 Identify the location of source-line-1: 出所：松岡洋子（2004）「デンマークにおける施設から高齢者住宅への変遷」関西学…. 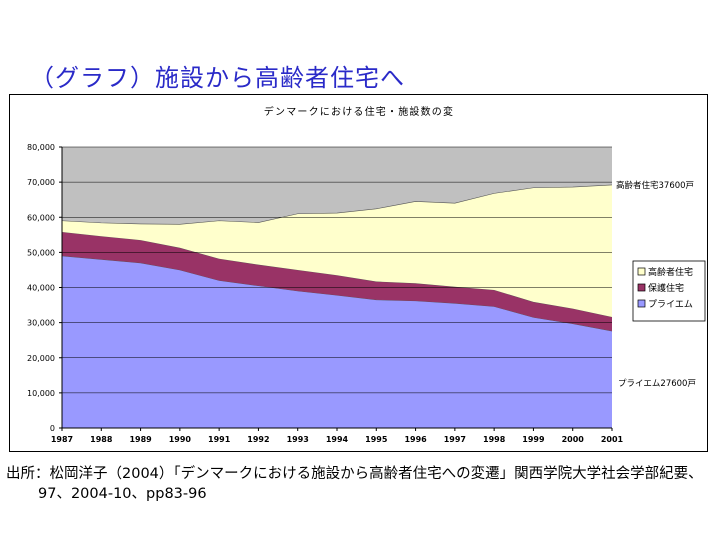
(354, 474).